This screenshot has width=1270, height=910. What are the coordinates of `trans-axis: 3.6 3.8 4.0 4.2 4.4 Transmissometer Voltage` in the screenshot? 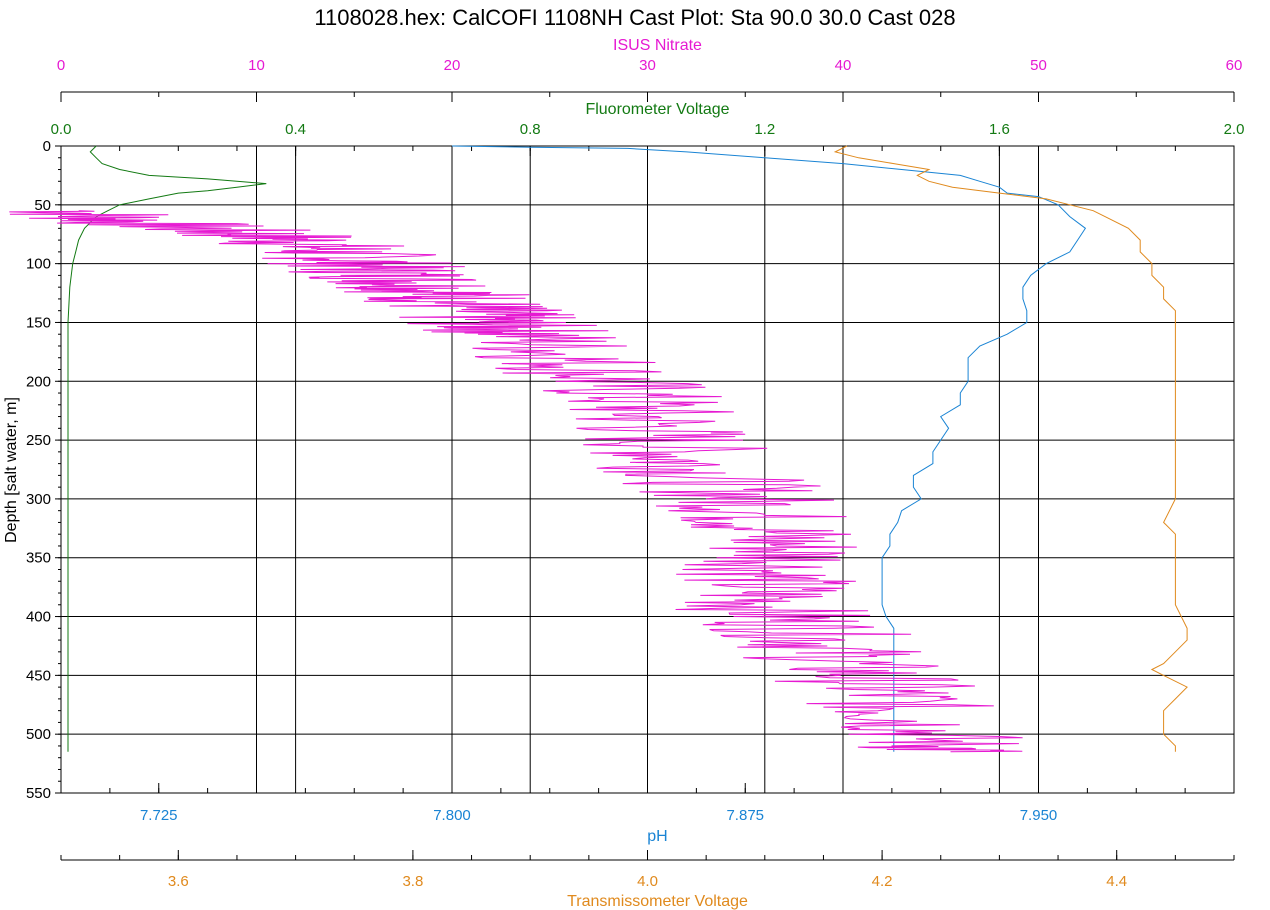 It's located at (647, 880).